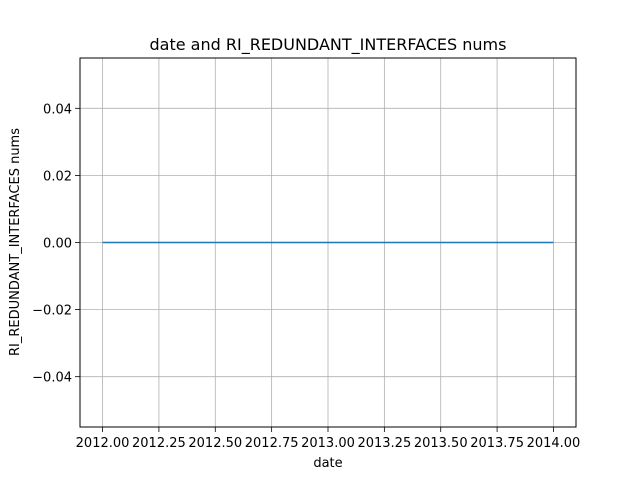  What do you see at coordinates (272, 443) in the screenshot?
I see `x-tick-label: 2012.75` at bounding box center [272, 443].